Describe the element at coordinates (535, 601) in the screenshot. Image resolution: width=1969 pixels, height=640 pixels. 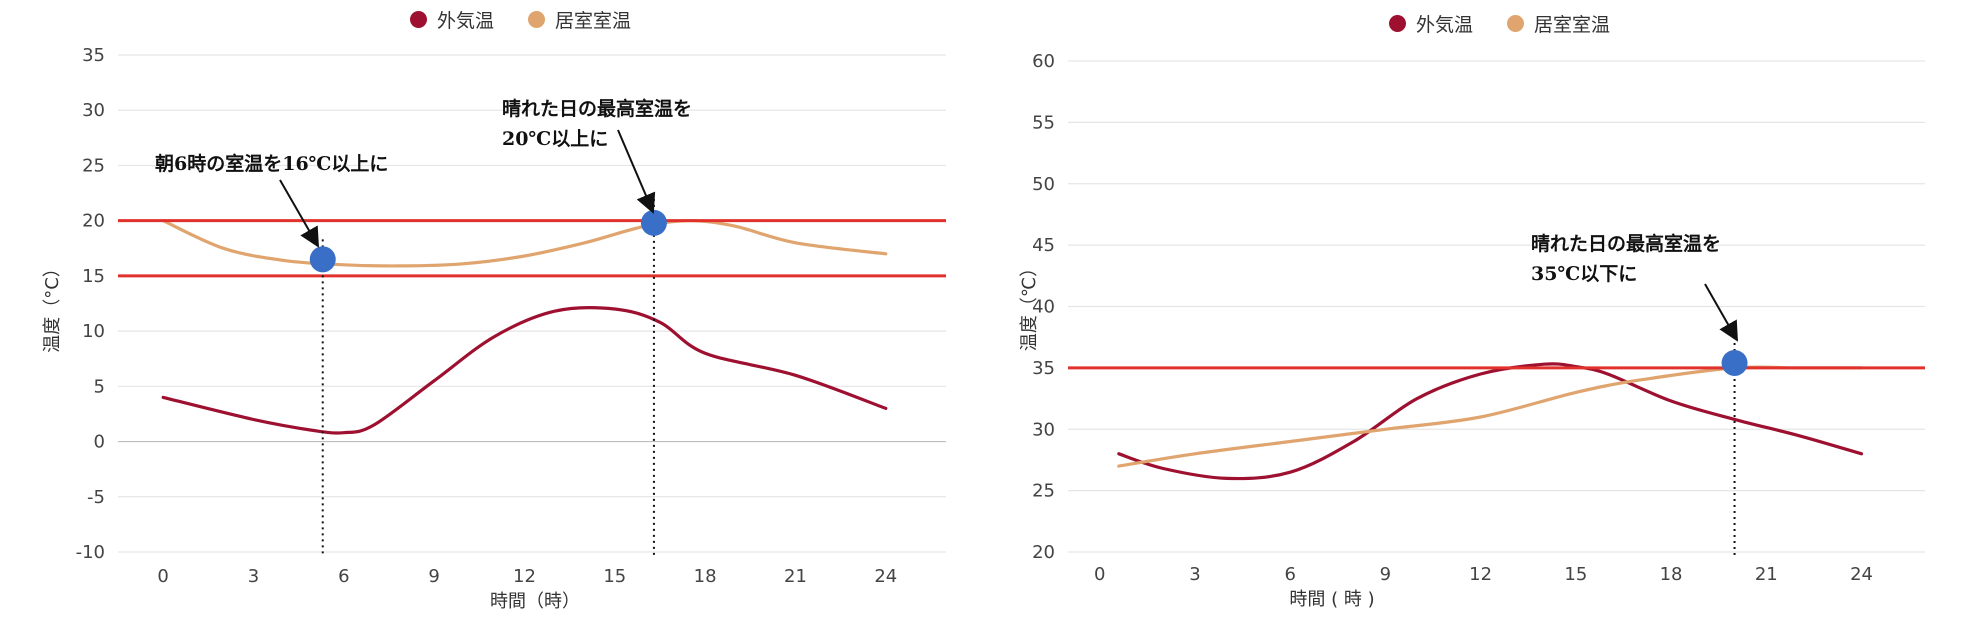
I see `x-axis-title: 時間（時）` at that location.